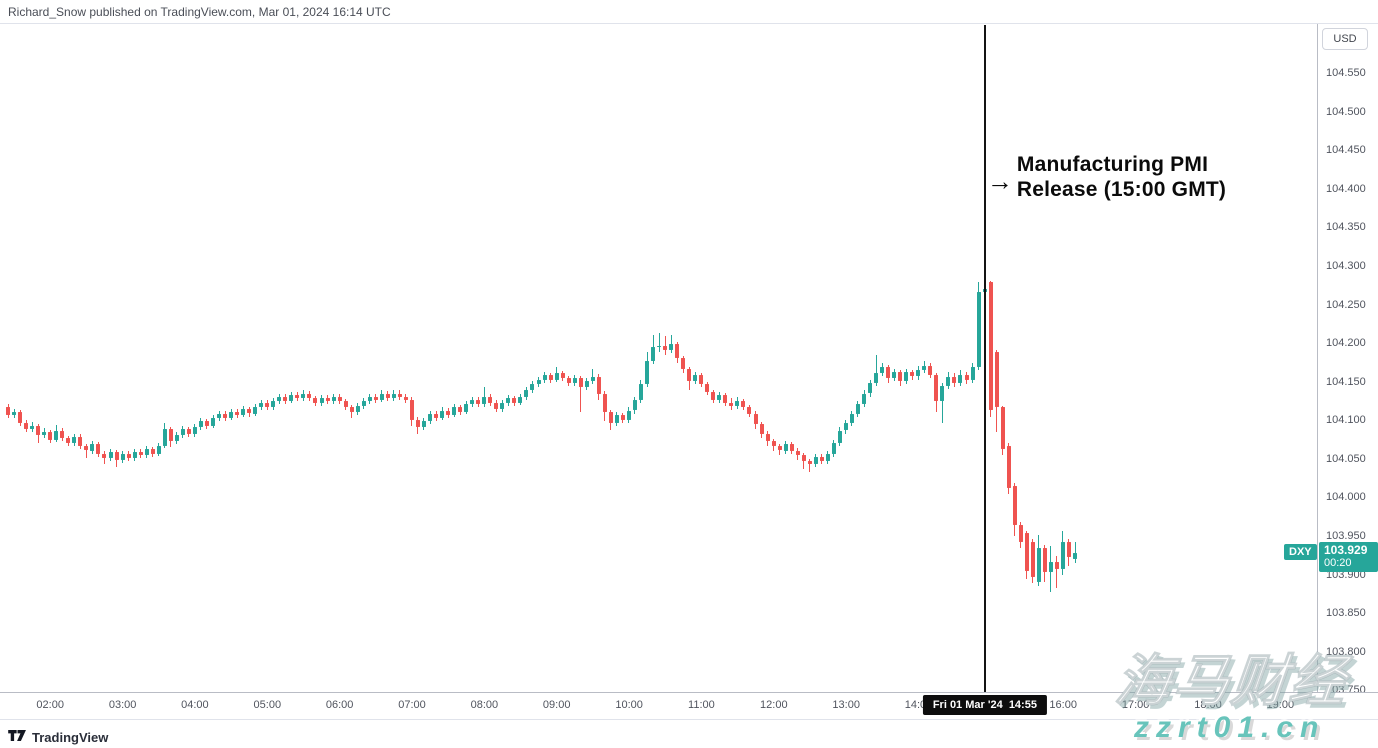 The width and height of the screenshot is (1378, 748). What do you see at coordinates (701, 705) in the screenshot?
I see `time-tick-label: 11:00` at bounding box center [701, 705].